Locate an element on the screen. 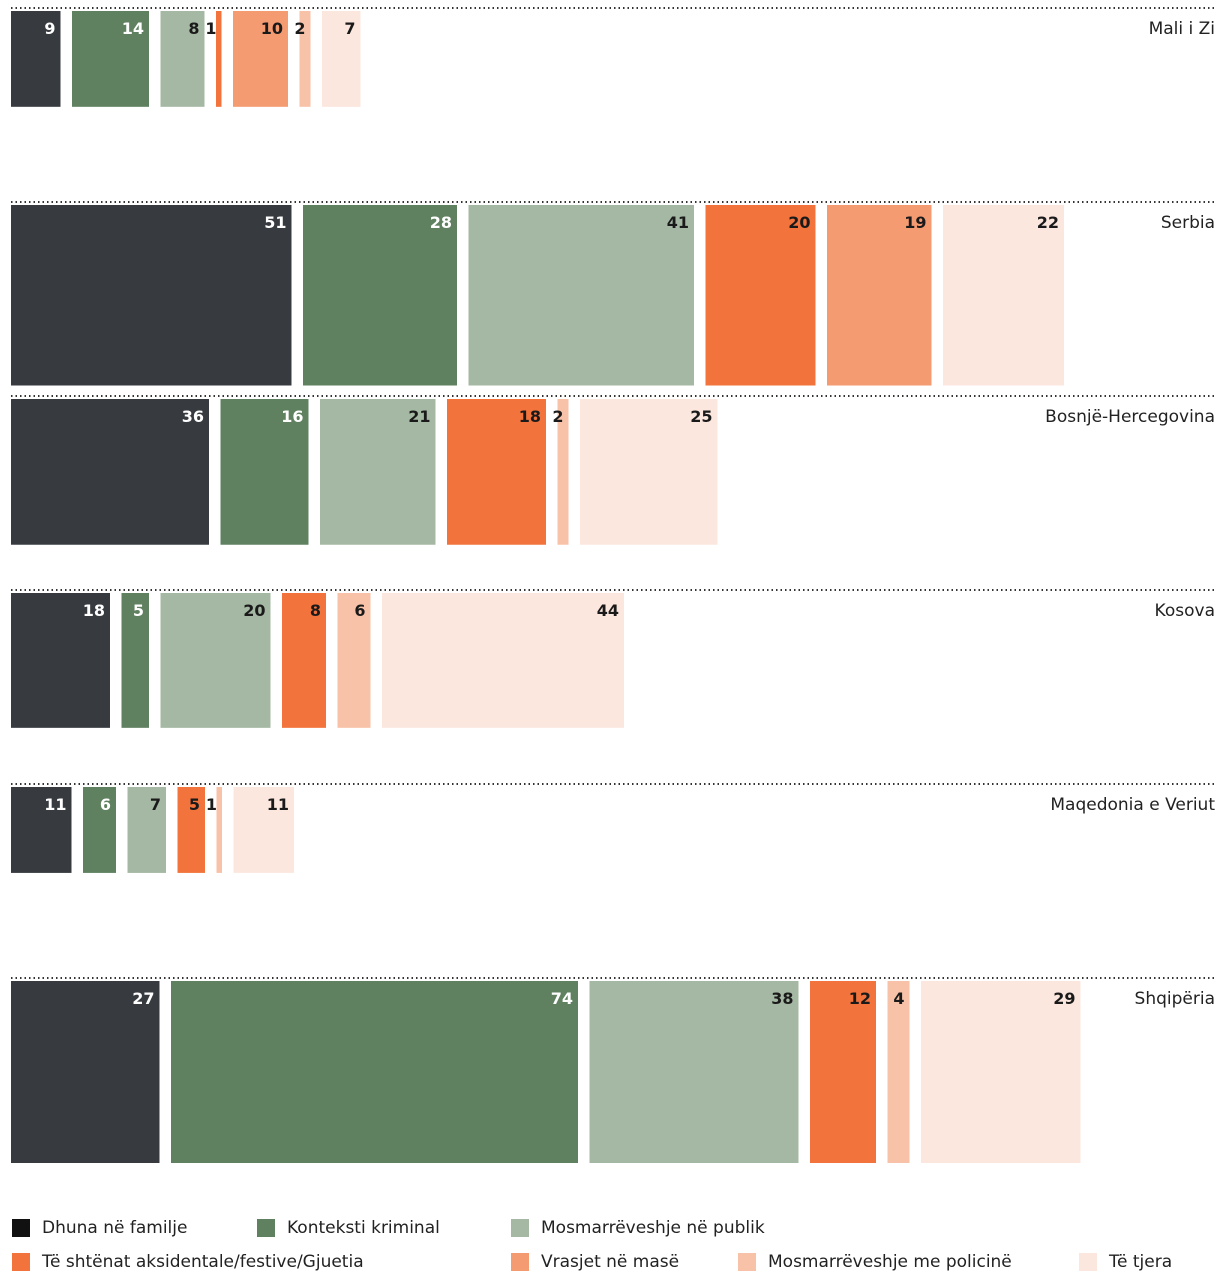 This screenshot has height=1286, width=1230. data-label: 22 is located at coordinates (1048, 222).